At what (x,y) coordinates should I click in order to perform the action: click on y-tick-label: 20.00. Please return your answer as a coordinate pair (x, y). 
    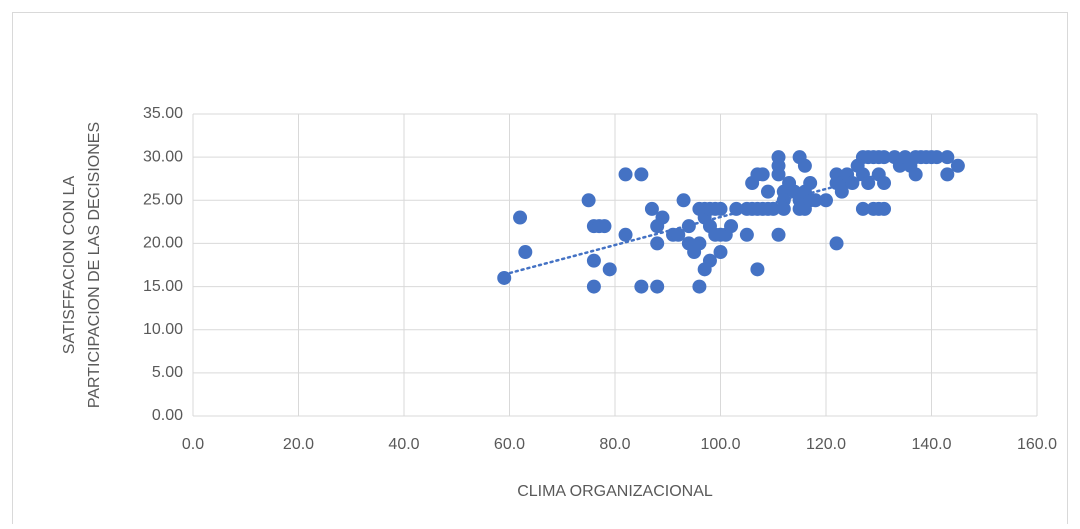
    Looking at the image, I should click on (163, 243).